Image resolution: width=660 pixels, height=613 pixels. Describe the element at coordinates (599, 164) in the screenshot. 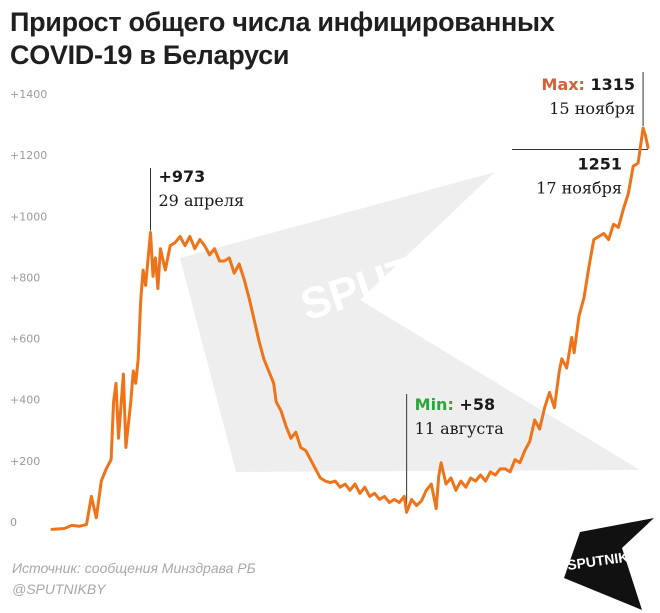

I see `last-value-label: 1251` at that location.